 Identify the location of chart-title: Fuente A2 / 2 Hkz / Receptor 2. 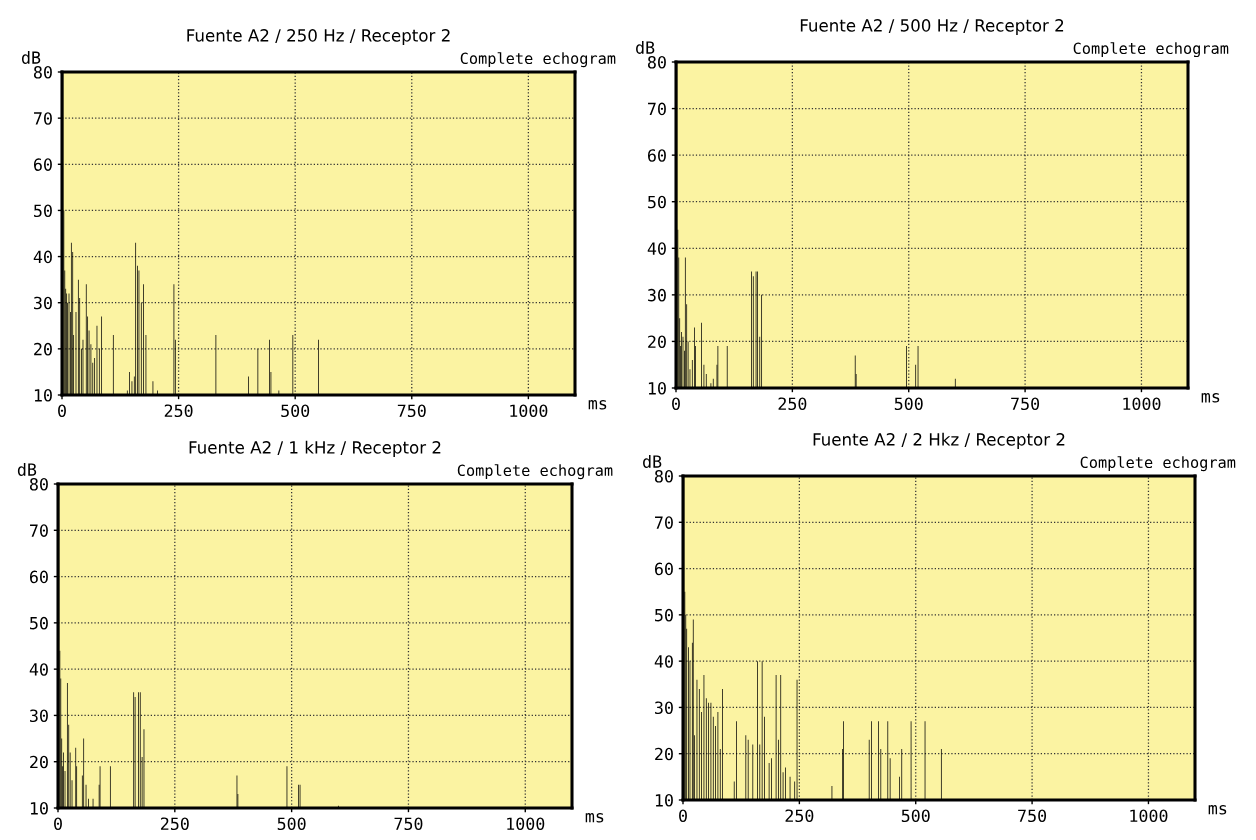
(939, 440).